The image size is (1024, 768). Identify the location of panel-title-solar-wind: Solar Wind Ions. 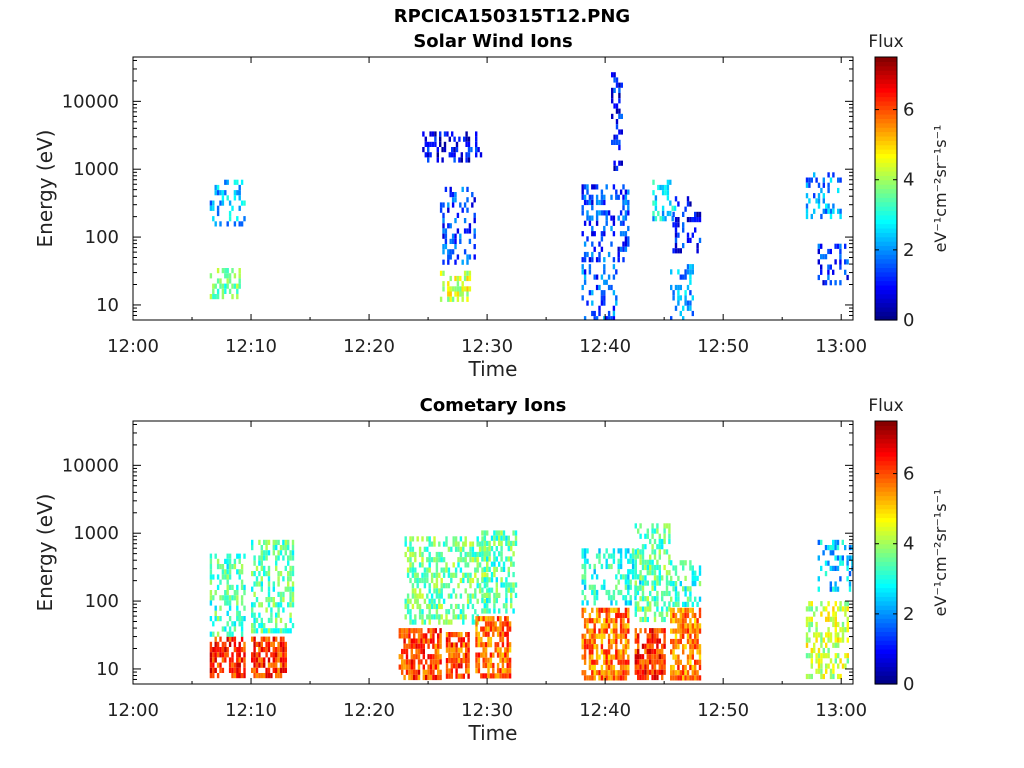
(493, 41).